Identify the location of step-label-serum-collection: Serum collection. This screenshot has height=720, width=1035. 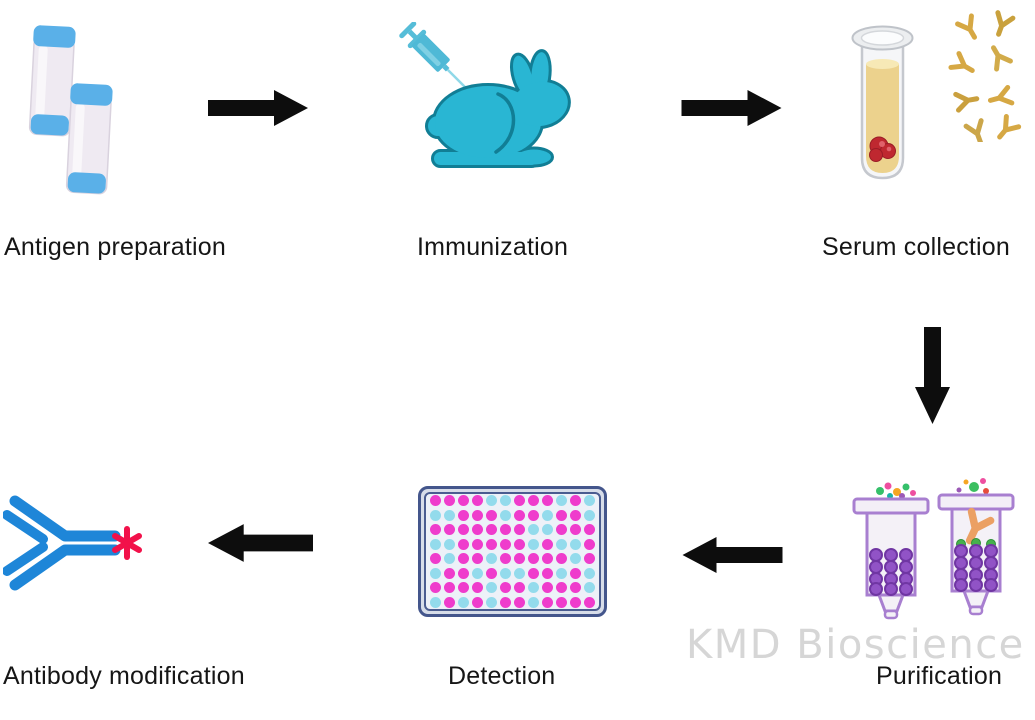
(916, 247).